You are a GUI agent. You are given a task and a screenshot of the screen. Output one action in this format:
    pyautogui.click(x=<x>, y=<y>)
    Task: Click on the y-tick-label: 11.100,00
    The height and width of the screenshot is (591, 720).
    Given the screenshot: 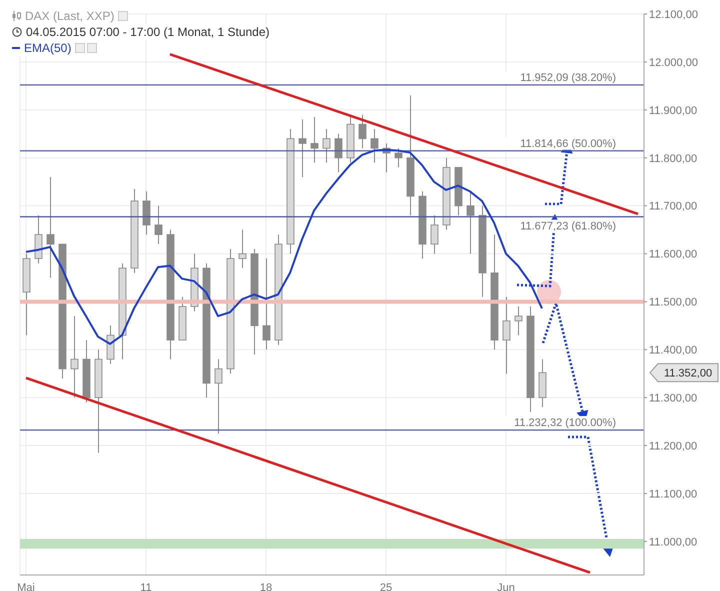 What is the action you would take?
    pyautogui.click(x=673, y=494)
    